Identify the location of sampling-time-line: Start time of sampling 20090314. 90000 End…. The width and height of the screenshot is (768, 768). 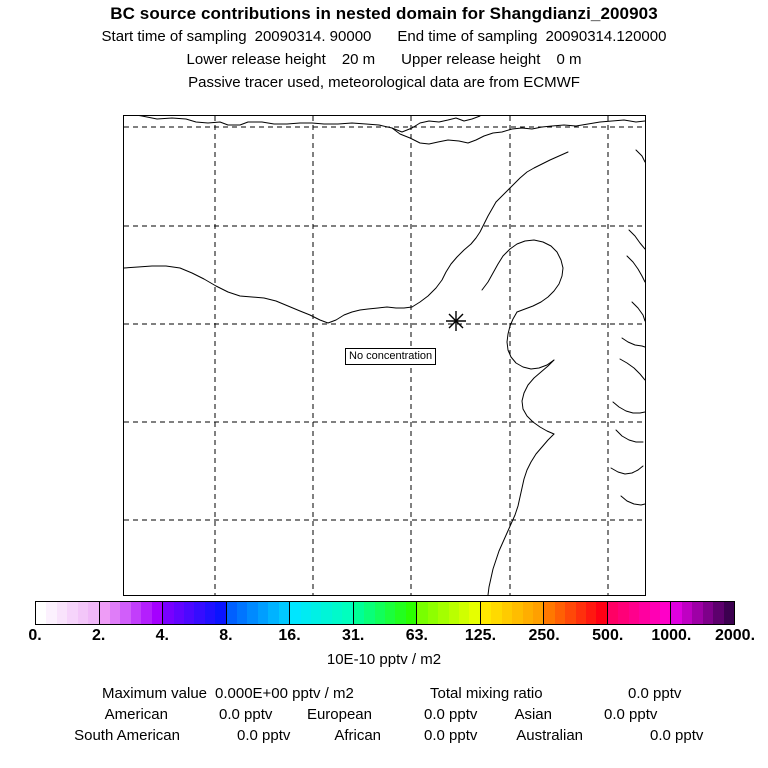
(384, 36).